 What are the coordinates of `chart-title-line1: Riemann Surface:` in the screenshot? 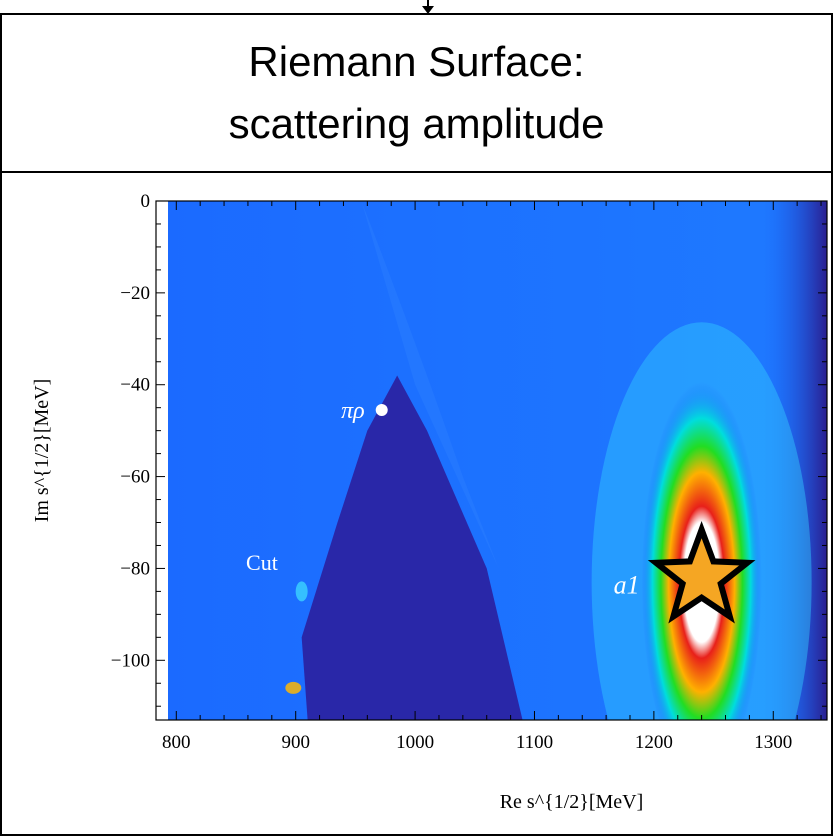 It's located at (416, 61).